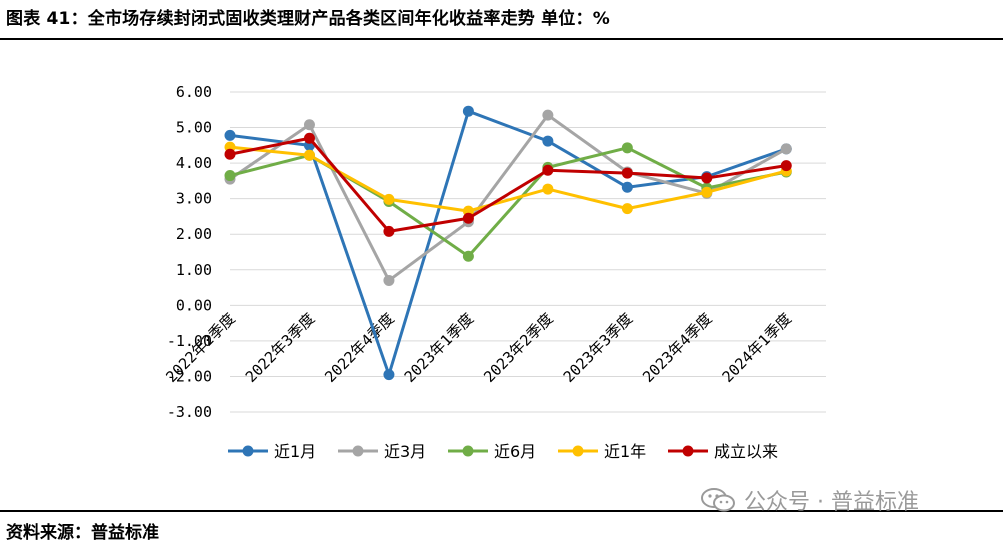  I want to click on legend-label: 近1年, so click(625, 451).